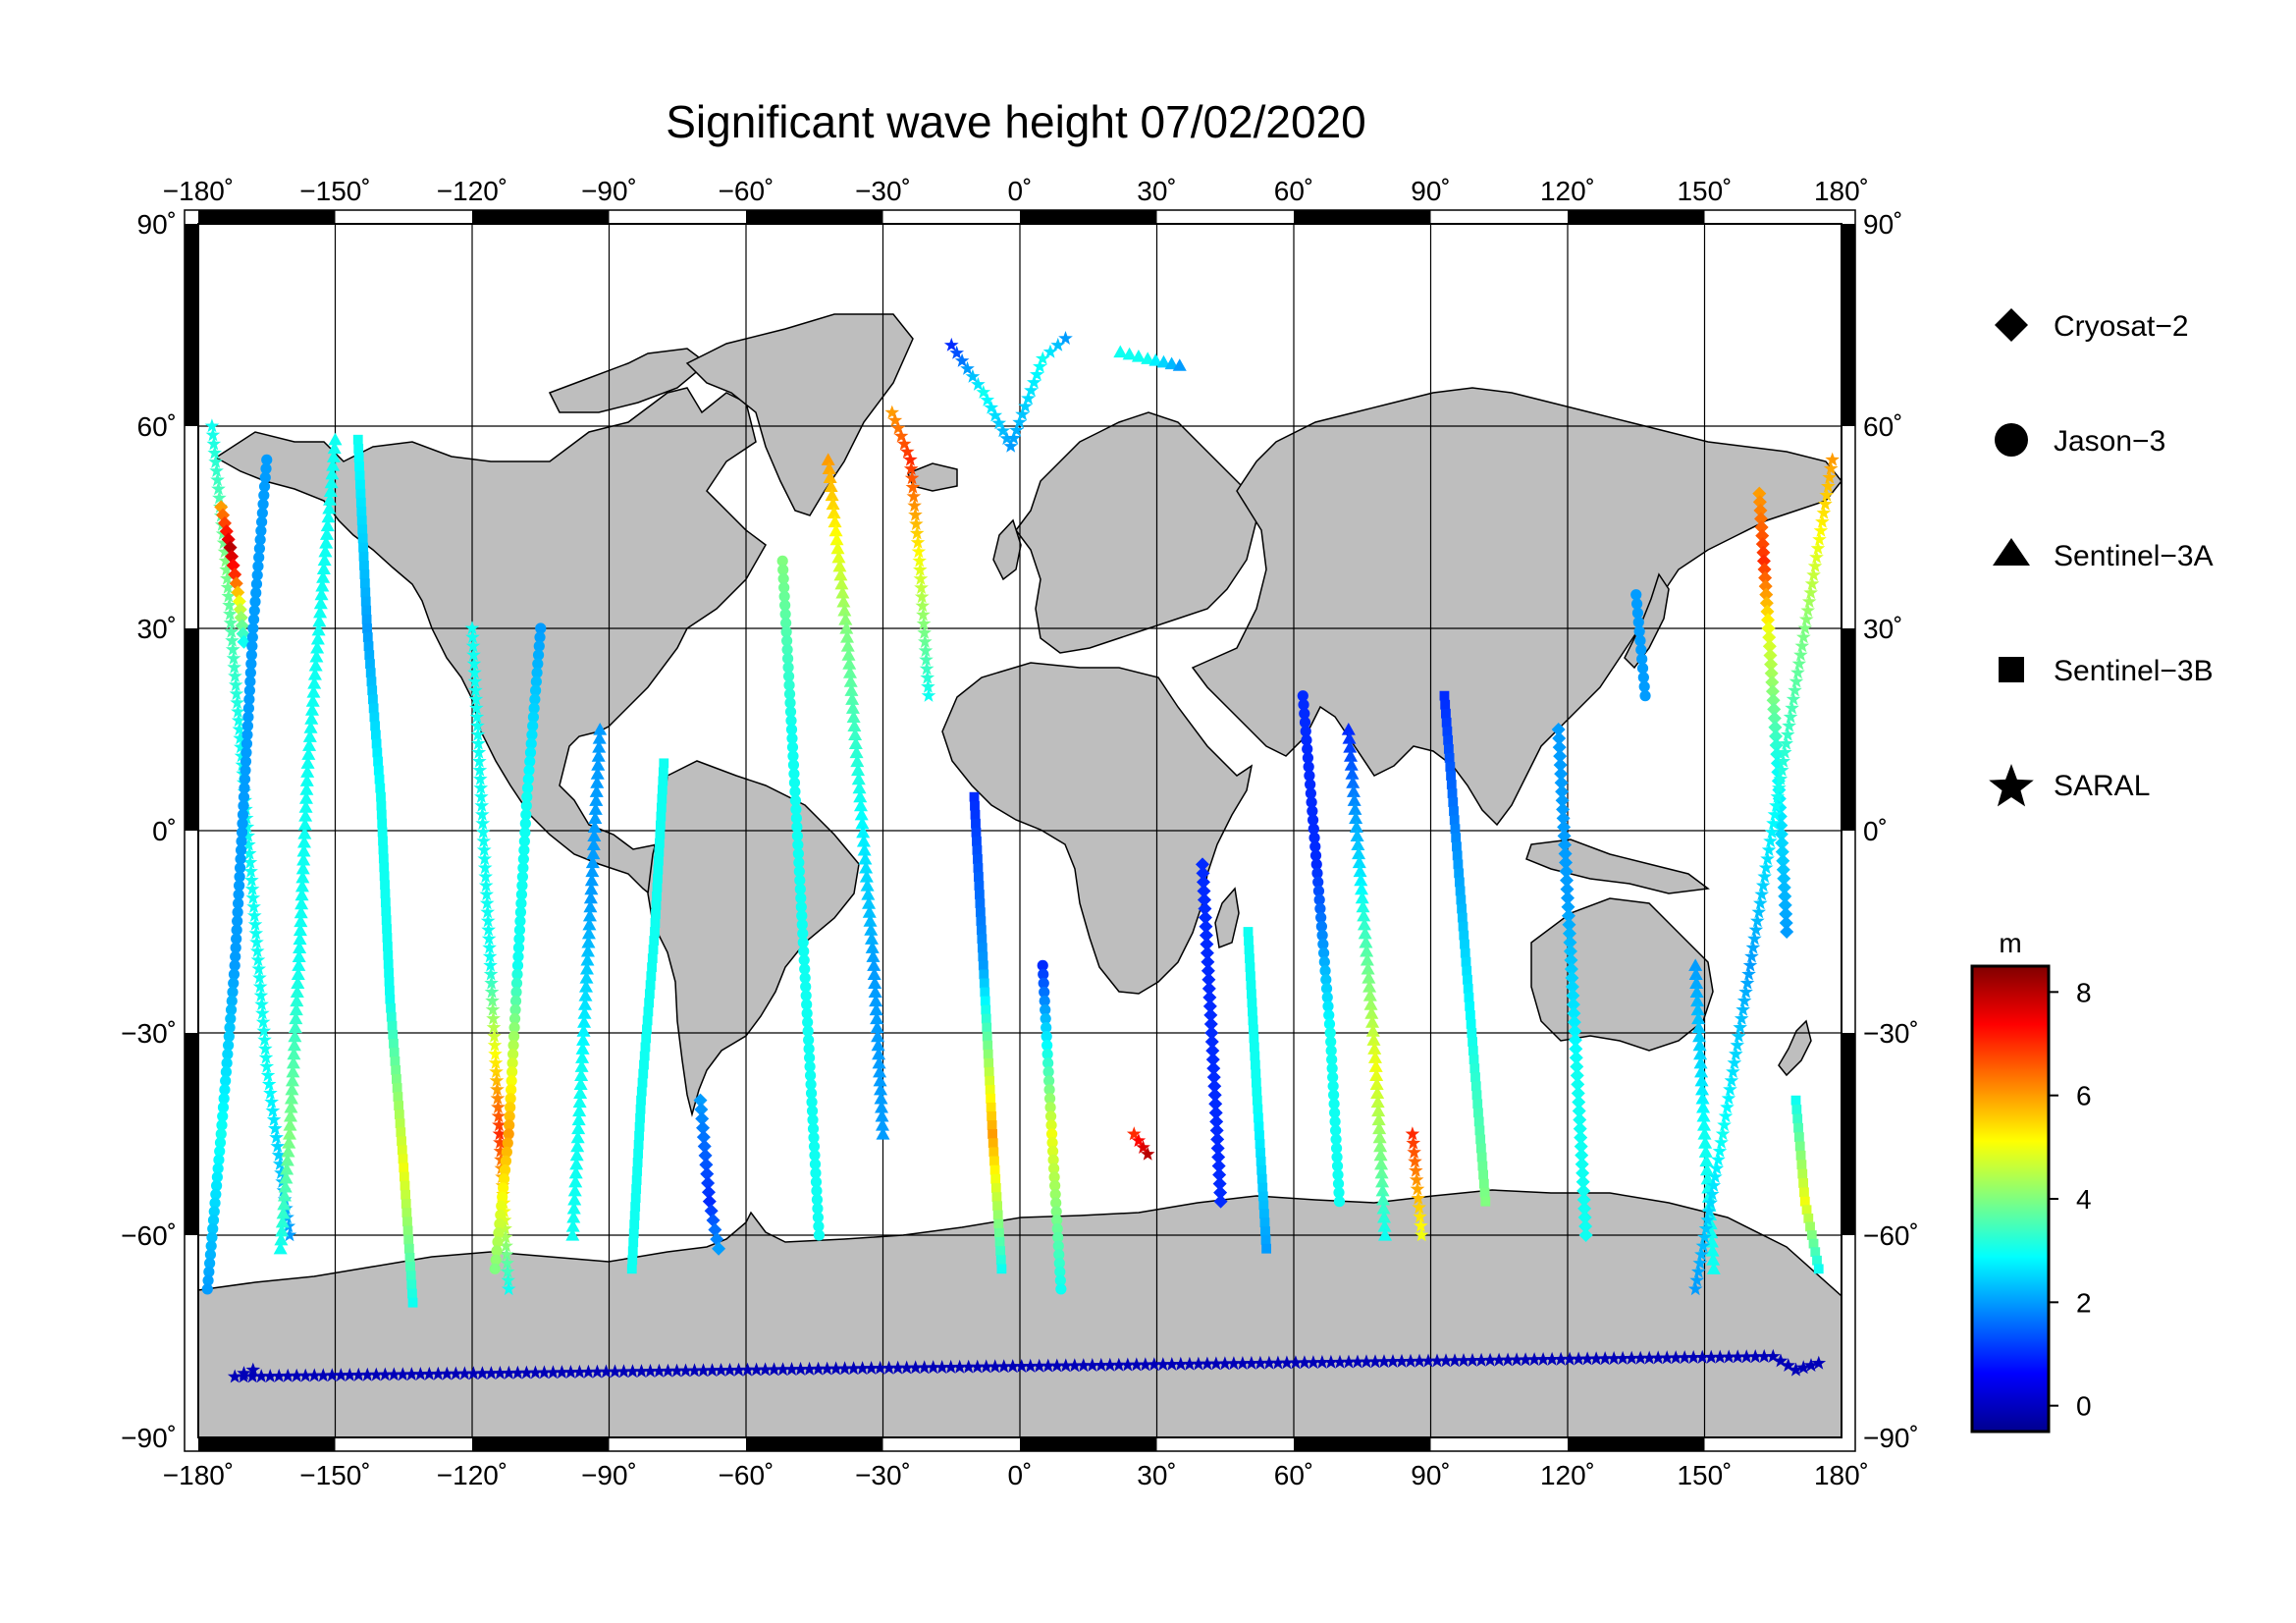 This screenshot has width=2296, height=1623. I want to click on frame-bar, so click(814, 1444).